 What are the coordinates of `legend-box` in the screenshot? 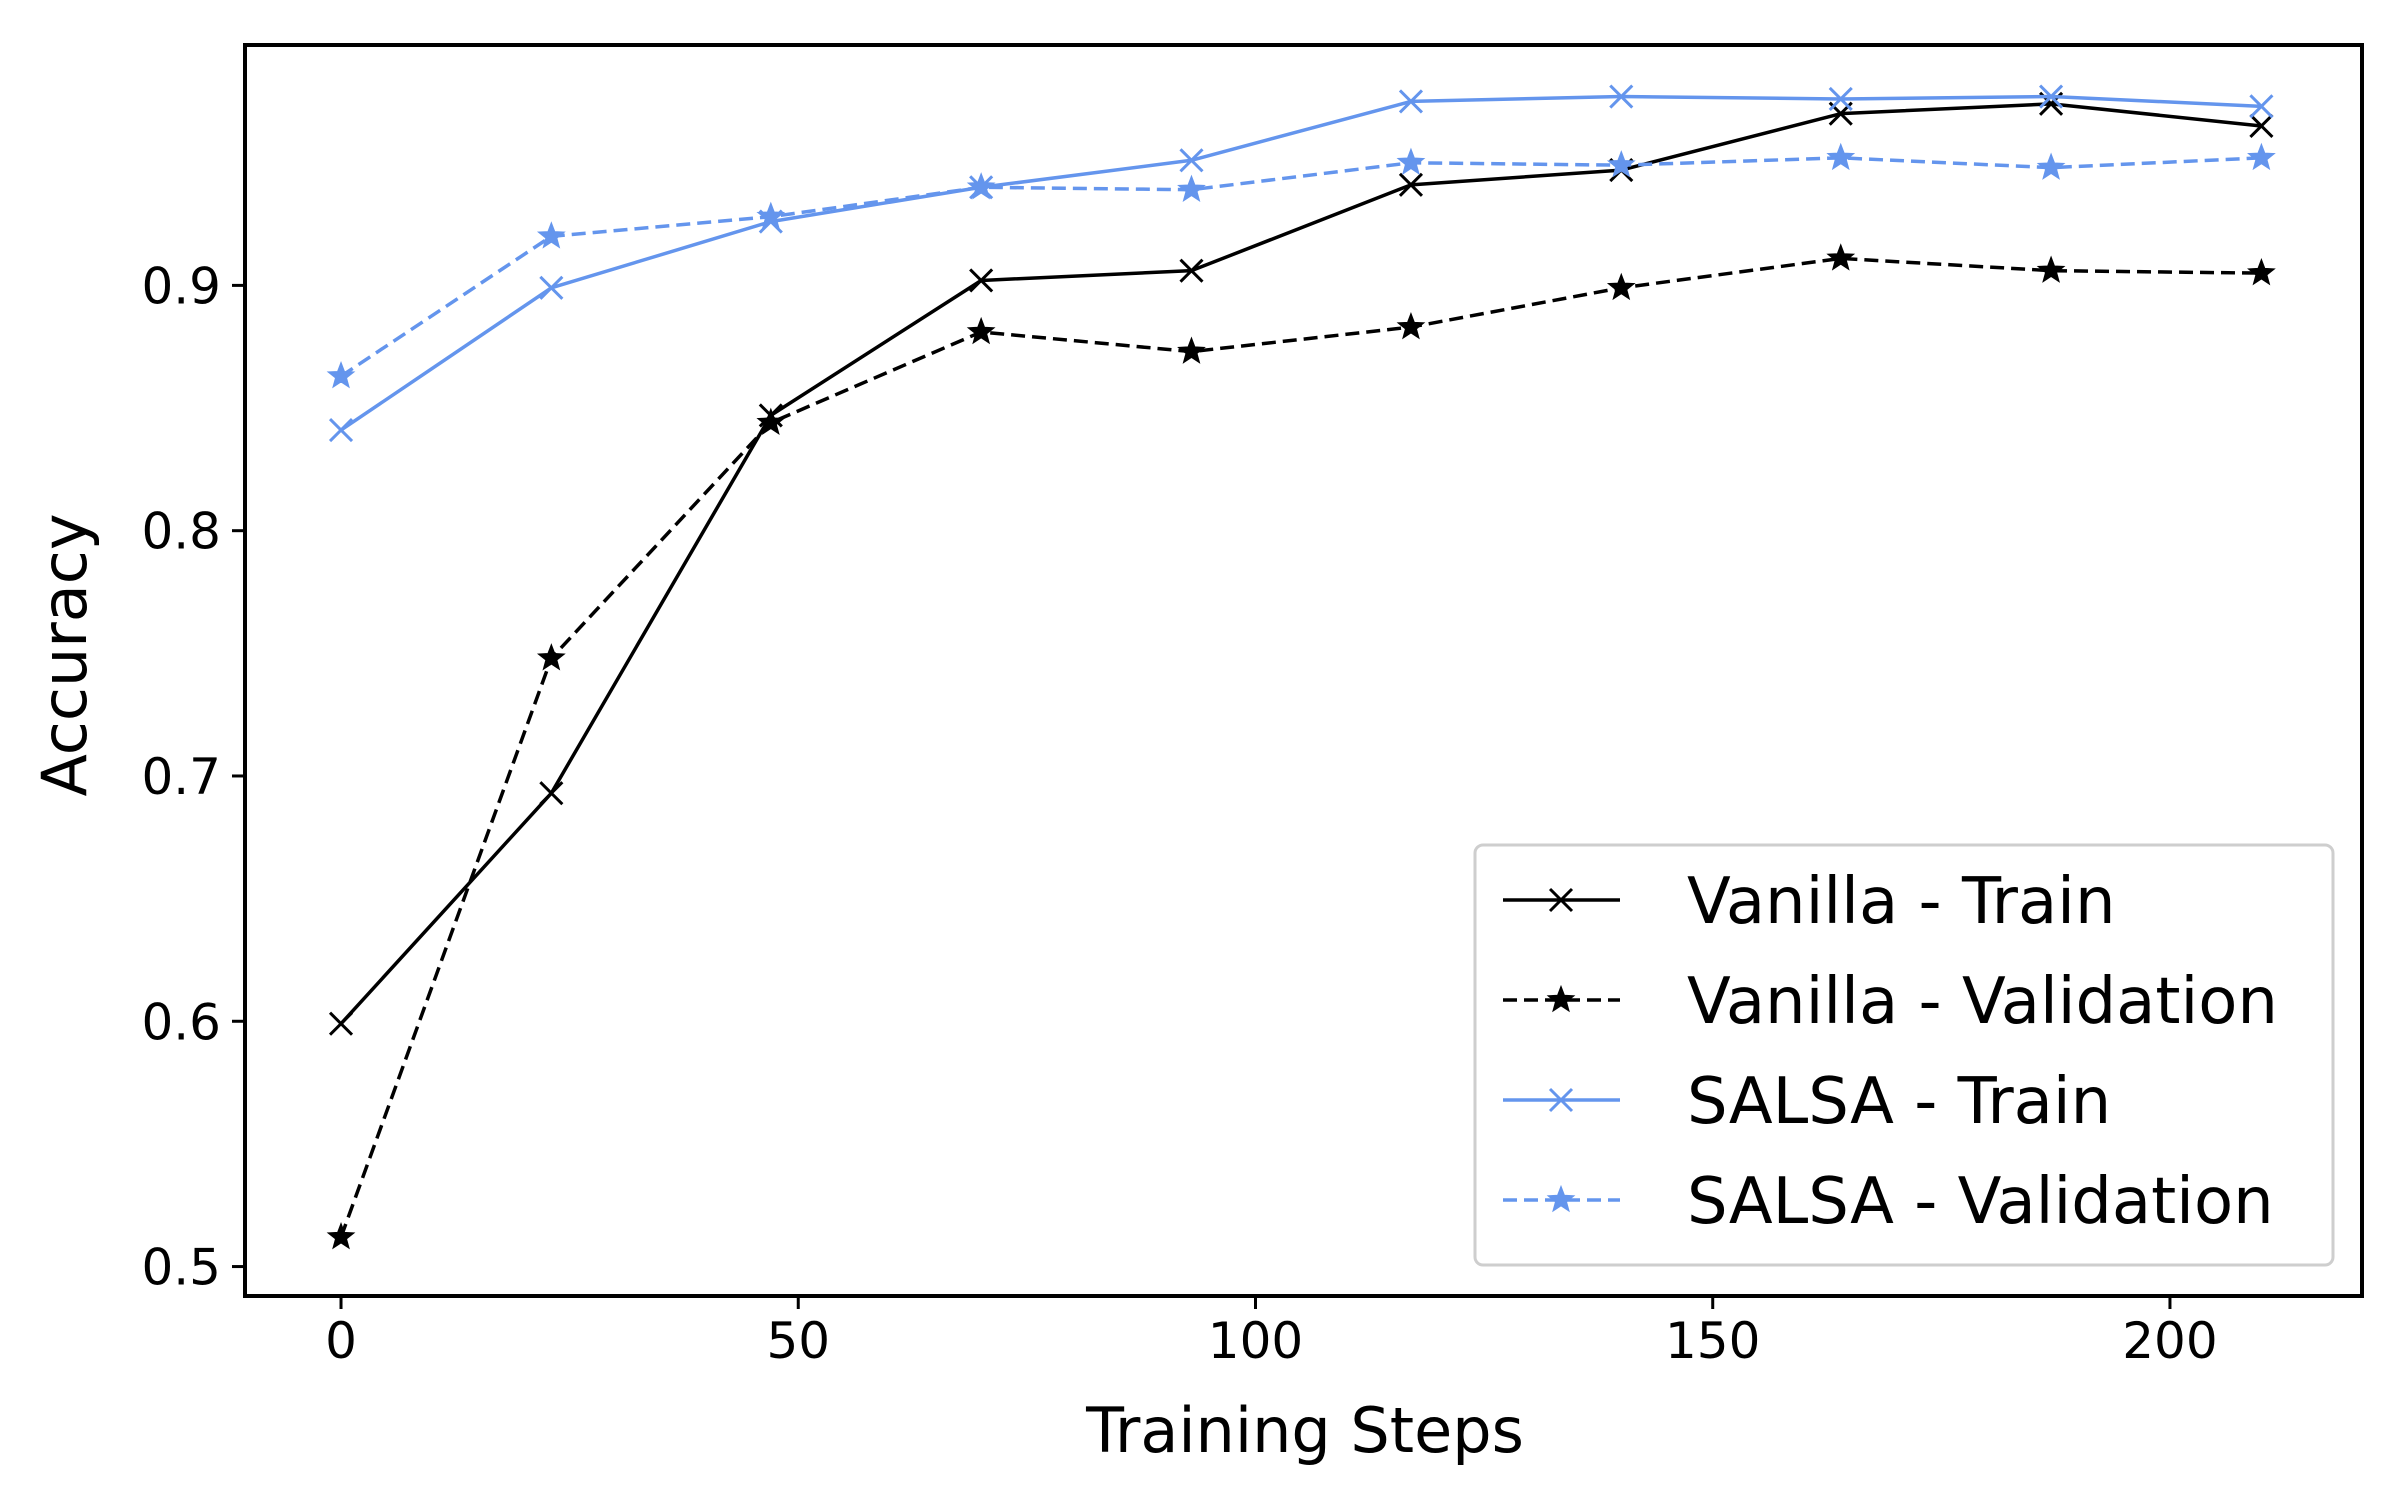 It's located at (1904, 1055).